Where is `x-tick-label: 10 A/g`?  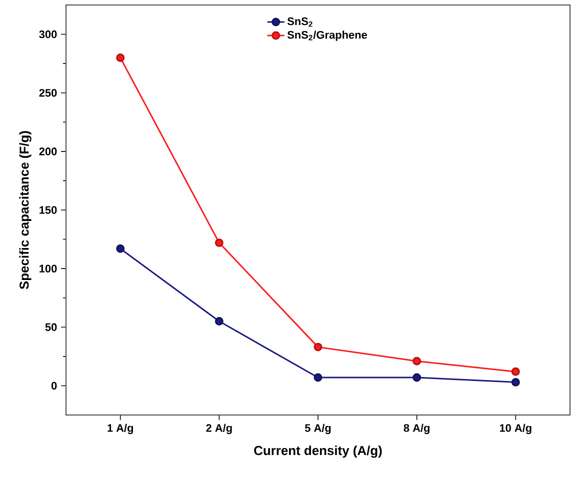
x-tick-label: 10 A/g is located at coordinates (516, 429).